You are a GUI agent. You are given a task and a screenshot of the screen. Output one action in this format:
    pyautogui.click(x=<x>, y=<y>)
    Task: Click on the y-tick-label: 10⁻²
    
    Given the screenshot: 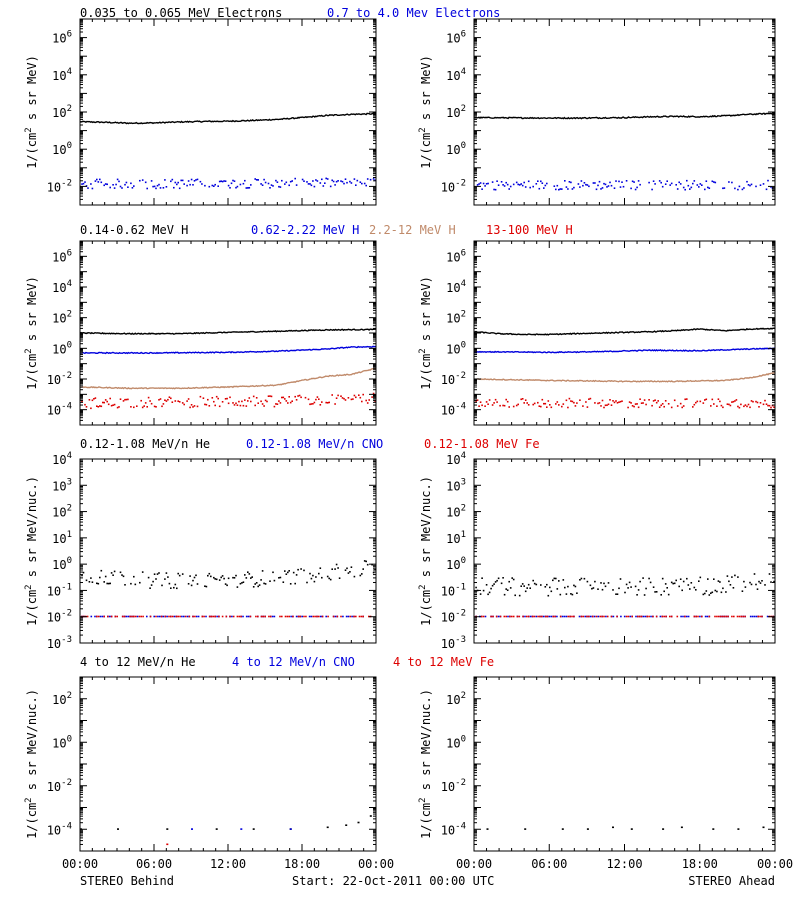 What is the action you would take?
    pyautogui.click(x=453, y=617)
    